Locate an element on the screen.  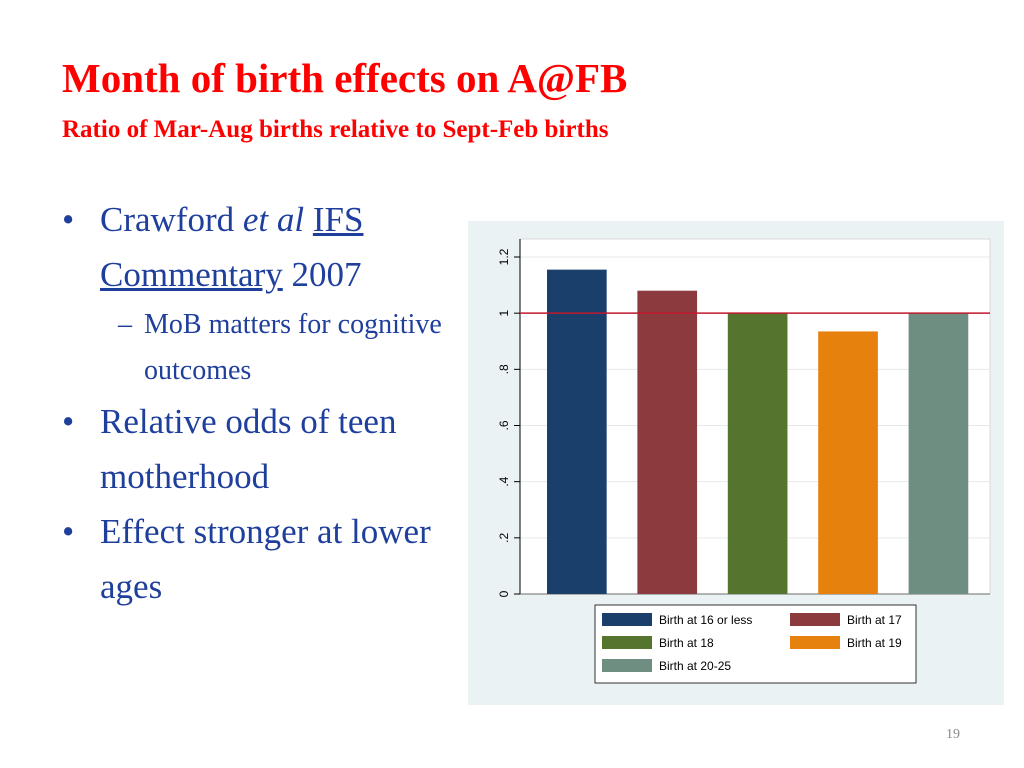
legend-label: Birth at 19 is located at coordinates (874, 643).